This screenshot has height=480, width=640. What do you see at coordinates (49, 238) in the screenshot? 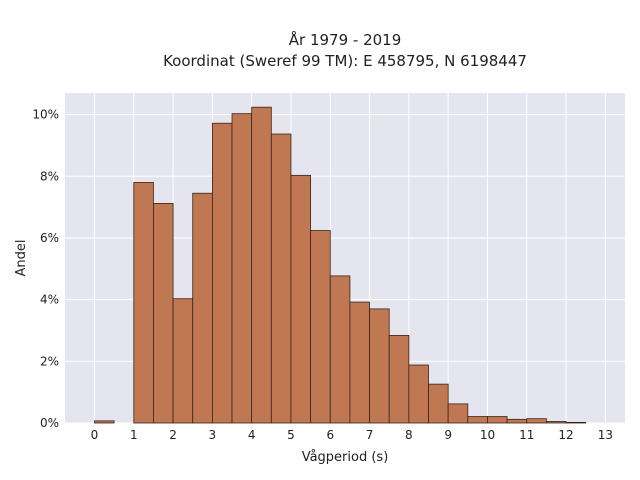
I see `y-tick-label: 6%` at bounding box center [49, 238].